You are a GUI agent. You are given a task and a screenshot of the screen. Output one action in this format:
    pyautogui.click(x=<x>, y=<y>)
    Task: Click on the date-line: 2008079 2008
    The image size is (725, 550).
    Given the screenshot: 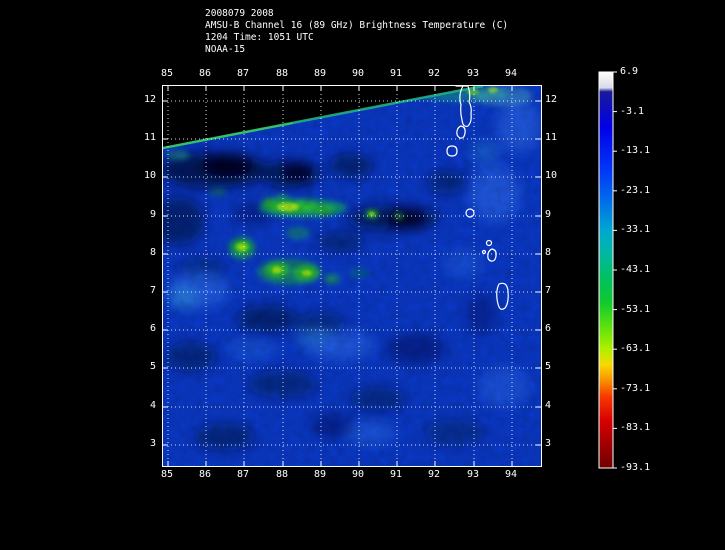 What is the action you would take?
    pyautogui.click(x=239, y=13)
    